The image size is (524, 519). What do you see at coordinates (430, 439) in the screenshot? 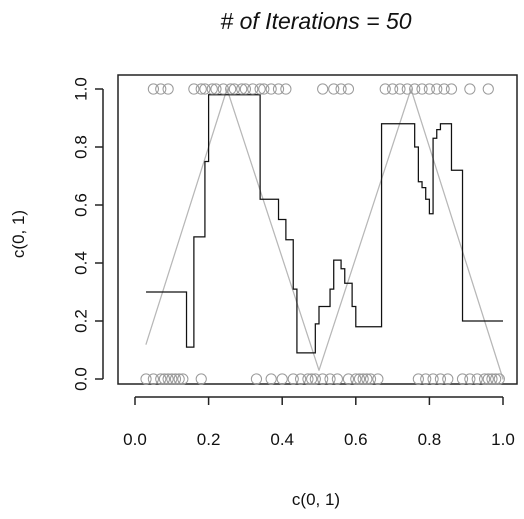
I see `x-tick-label: 0.8` at bounding box center [430, 439].